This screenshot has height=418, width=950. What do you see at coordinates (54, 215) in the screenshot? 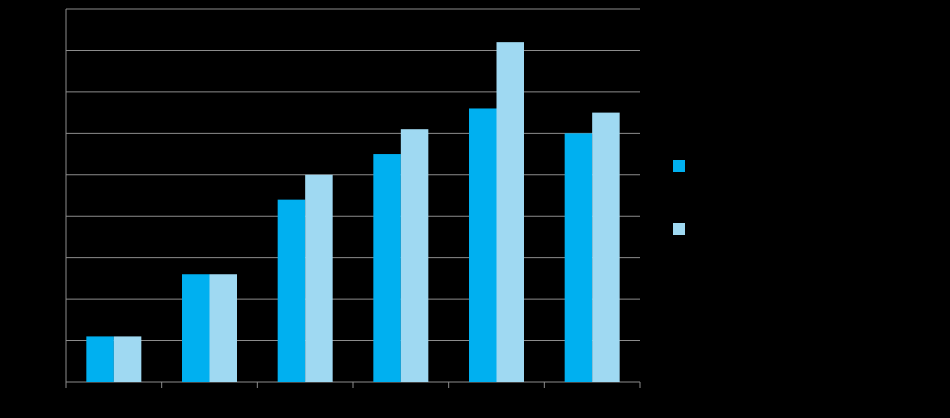
I see `y-tick-label: 4` at bounding box center [54, 215].